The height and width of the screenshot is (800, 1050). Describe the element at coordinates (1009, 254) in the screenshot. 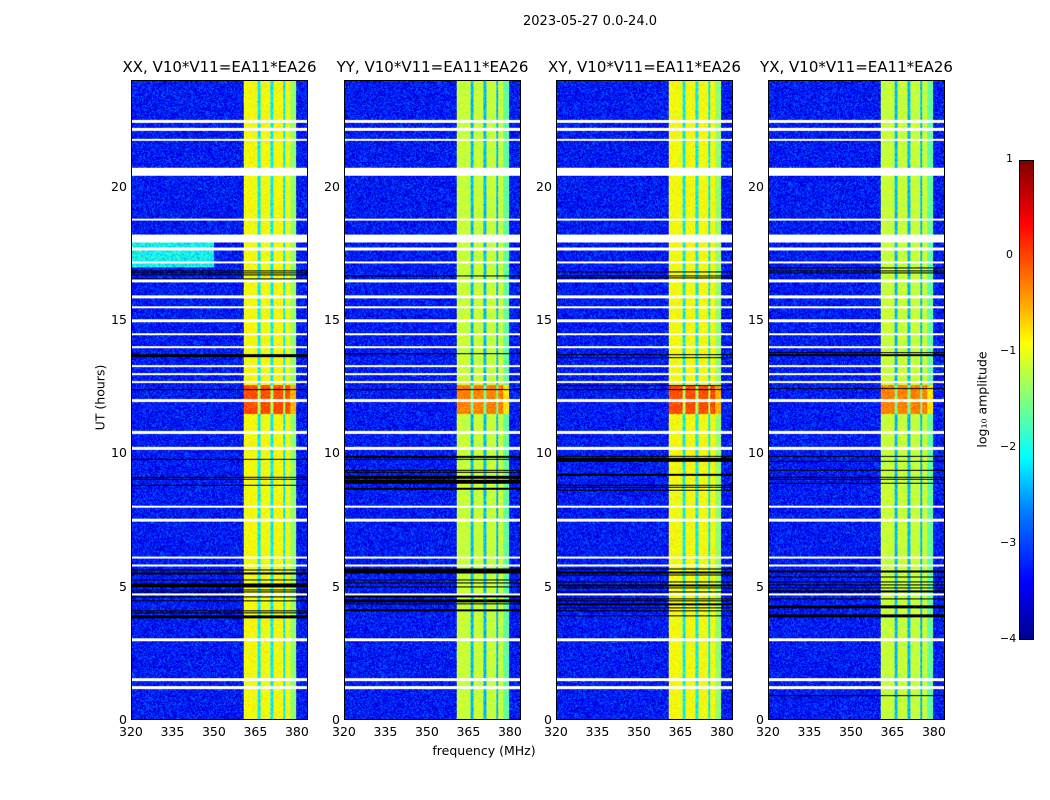

I see `colorbar-tick-label: 0` at that location.